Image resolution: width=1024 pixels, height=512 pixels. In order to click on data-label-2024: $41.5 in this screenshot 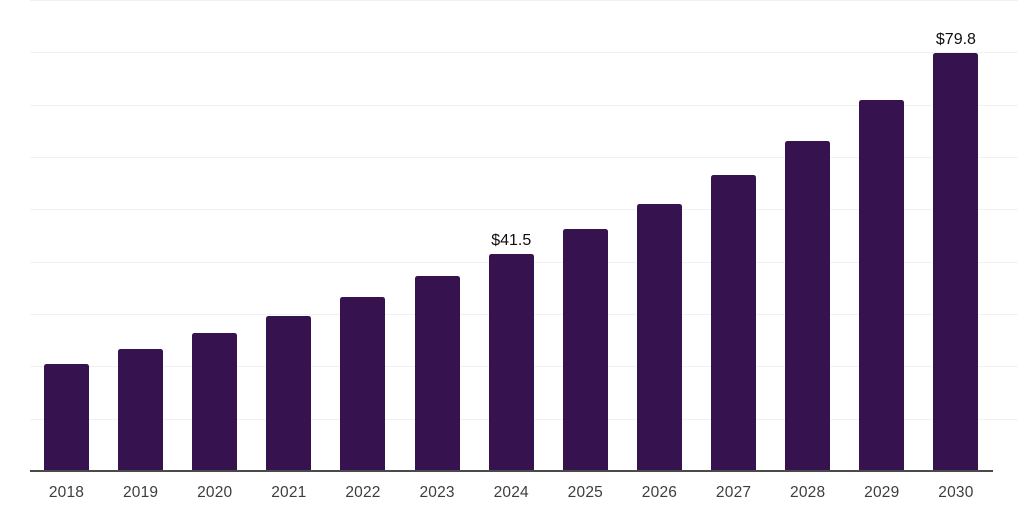, I will do `click(511, 240)`.